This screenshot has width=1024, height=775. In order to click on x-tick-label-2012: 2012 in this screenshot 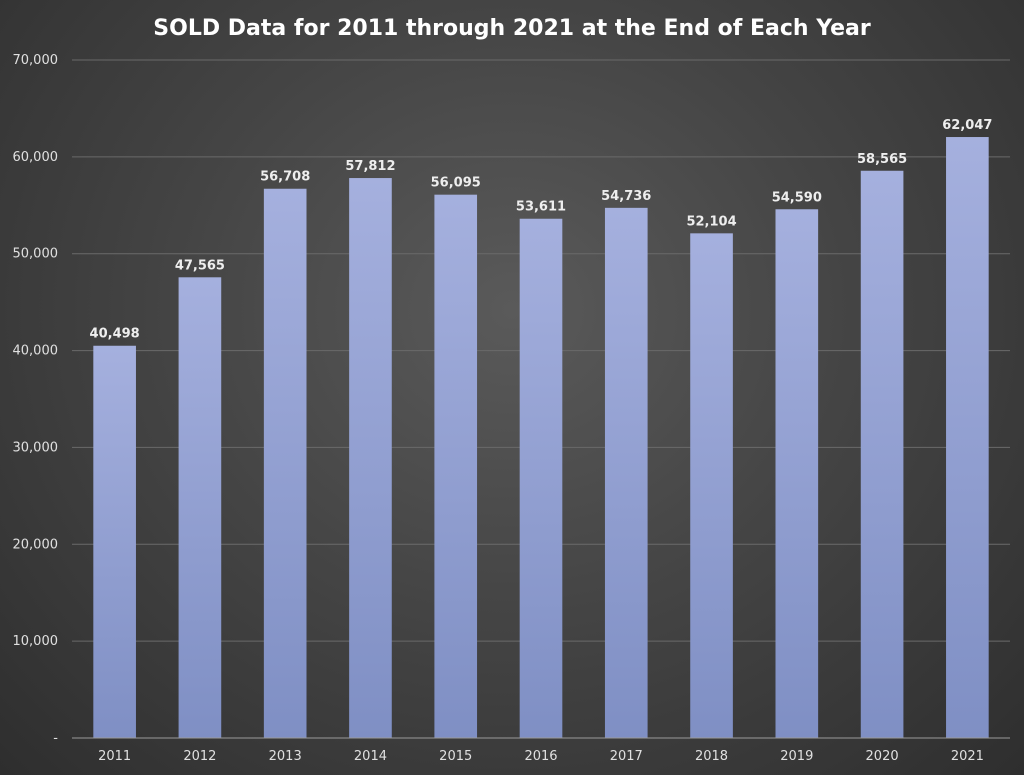, I will do `click(199, 756)`.